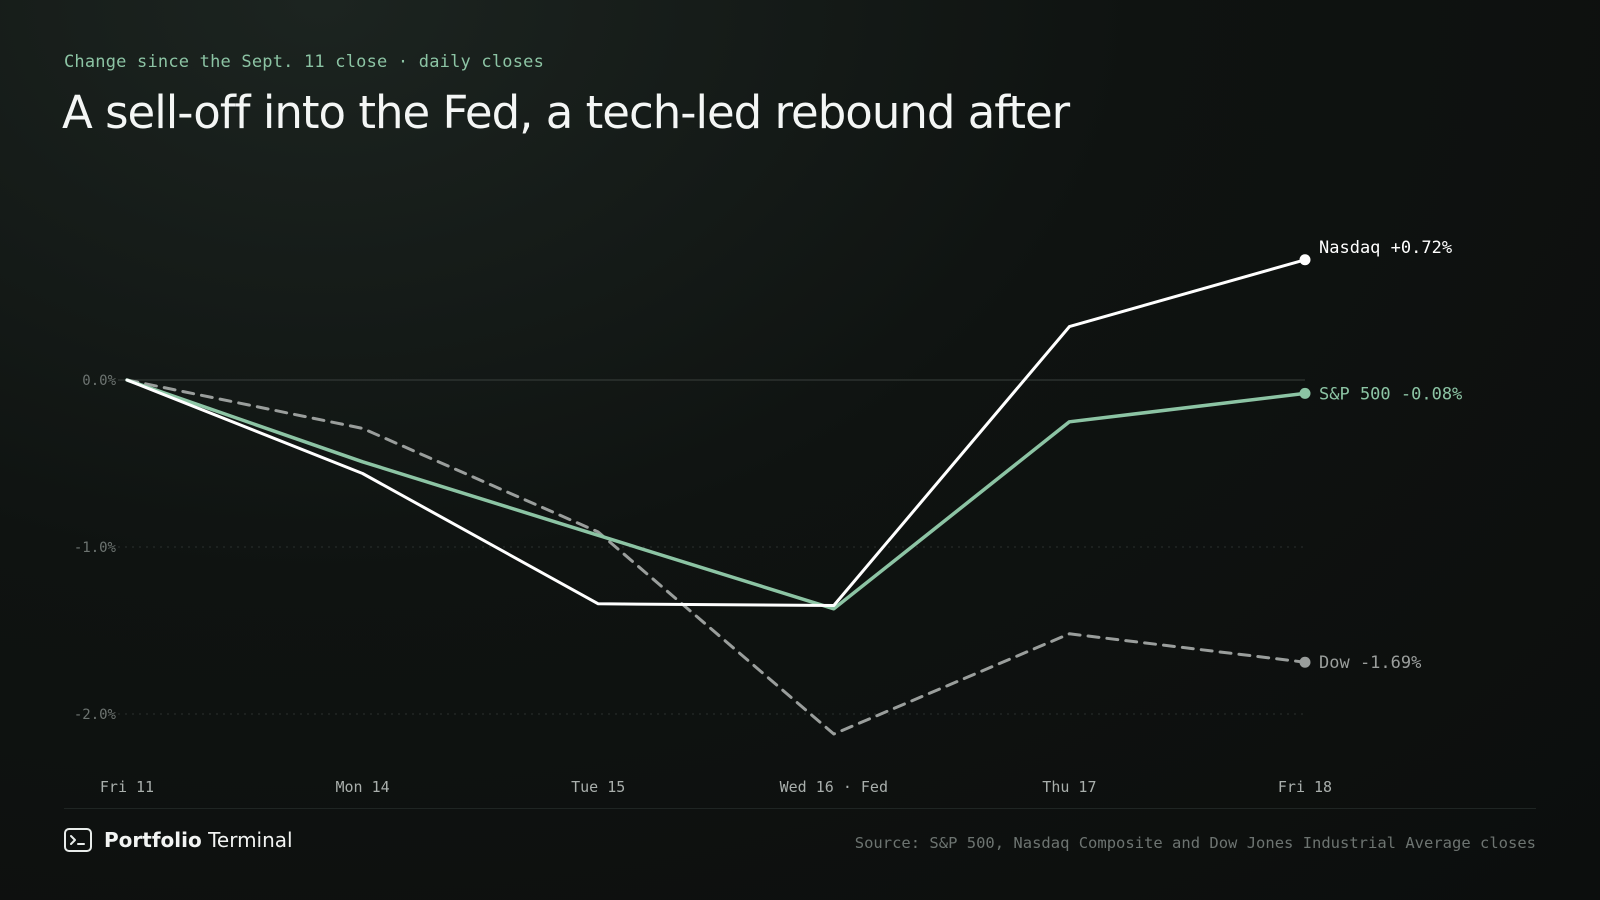 This screenshot has width=1600, height=900. I want to click on series-endpoint-dow, so click(1305, 662).